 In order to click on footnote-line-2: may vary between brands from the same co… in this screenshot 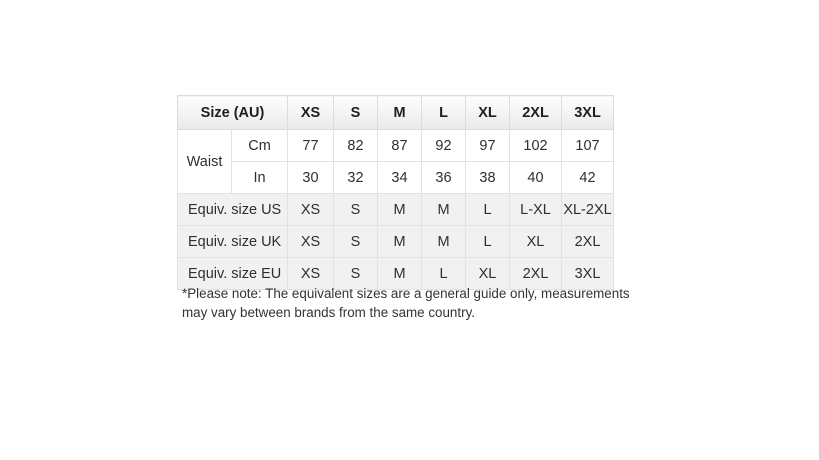, I will do `click(328, 312)`.